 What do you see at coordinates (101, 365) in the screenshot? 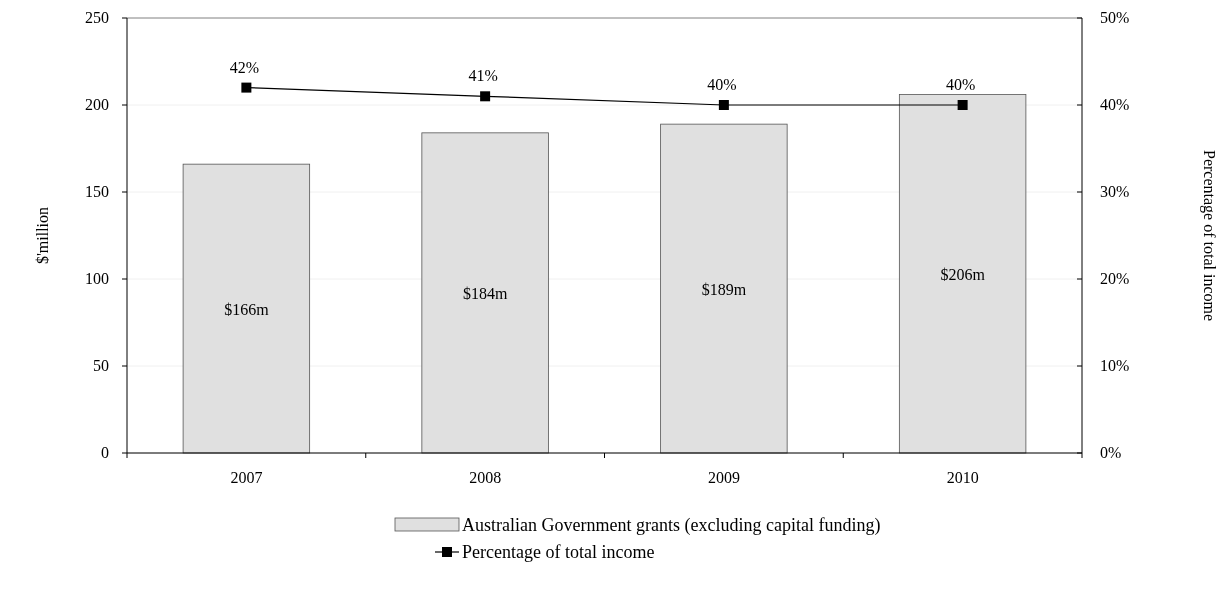
I see `y-tick-label: 50` at bounding box center [101, 365].